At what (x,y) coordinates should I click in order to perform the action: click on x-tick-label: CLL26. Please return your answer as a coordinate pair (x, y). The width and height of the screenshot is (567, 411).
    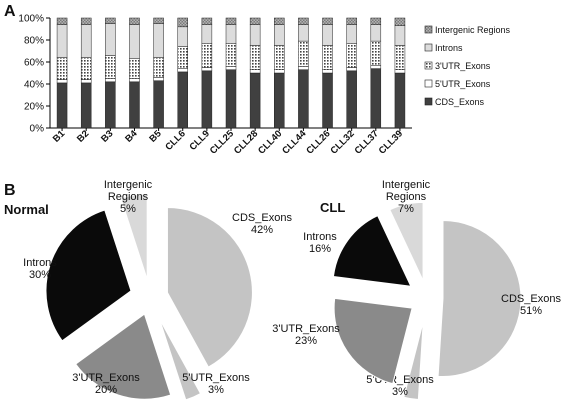
    Looking at the image, I should click on (318, 142).